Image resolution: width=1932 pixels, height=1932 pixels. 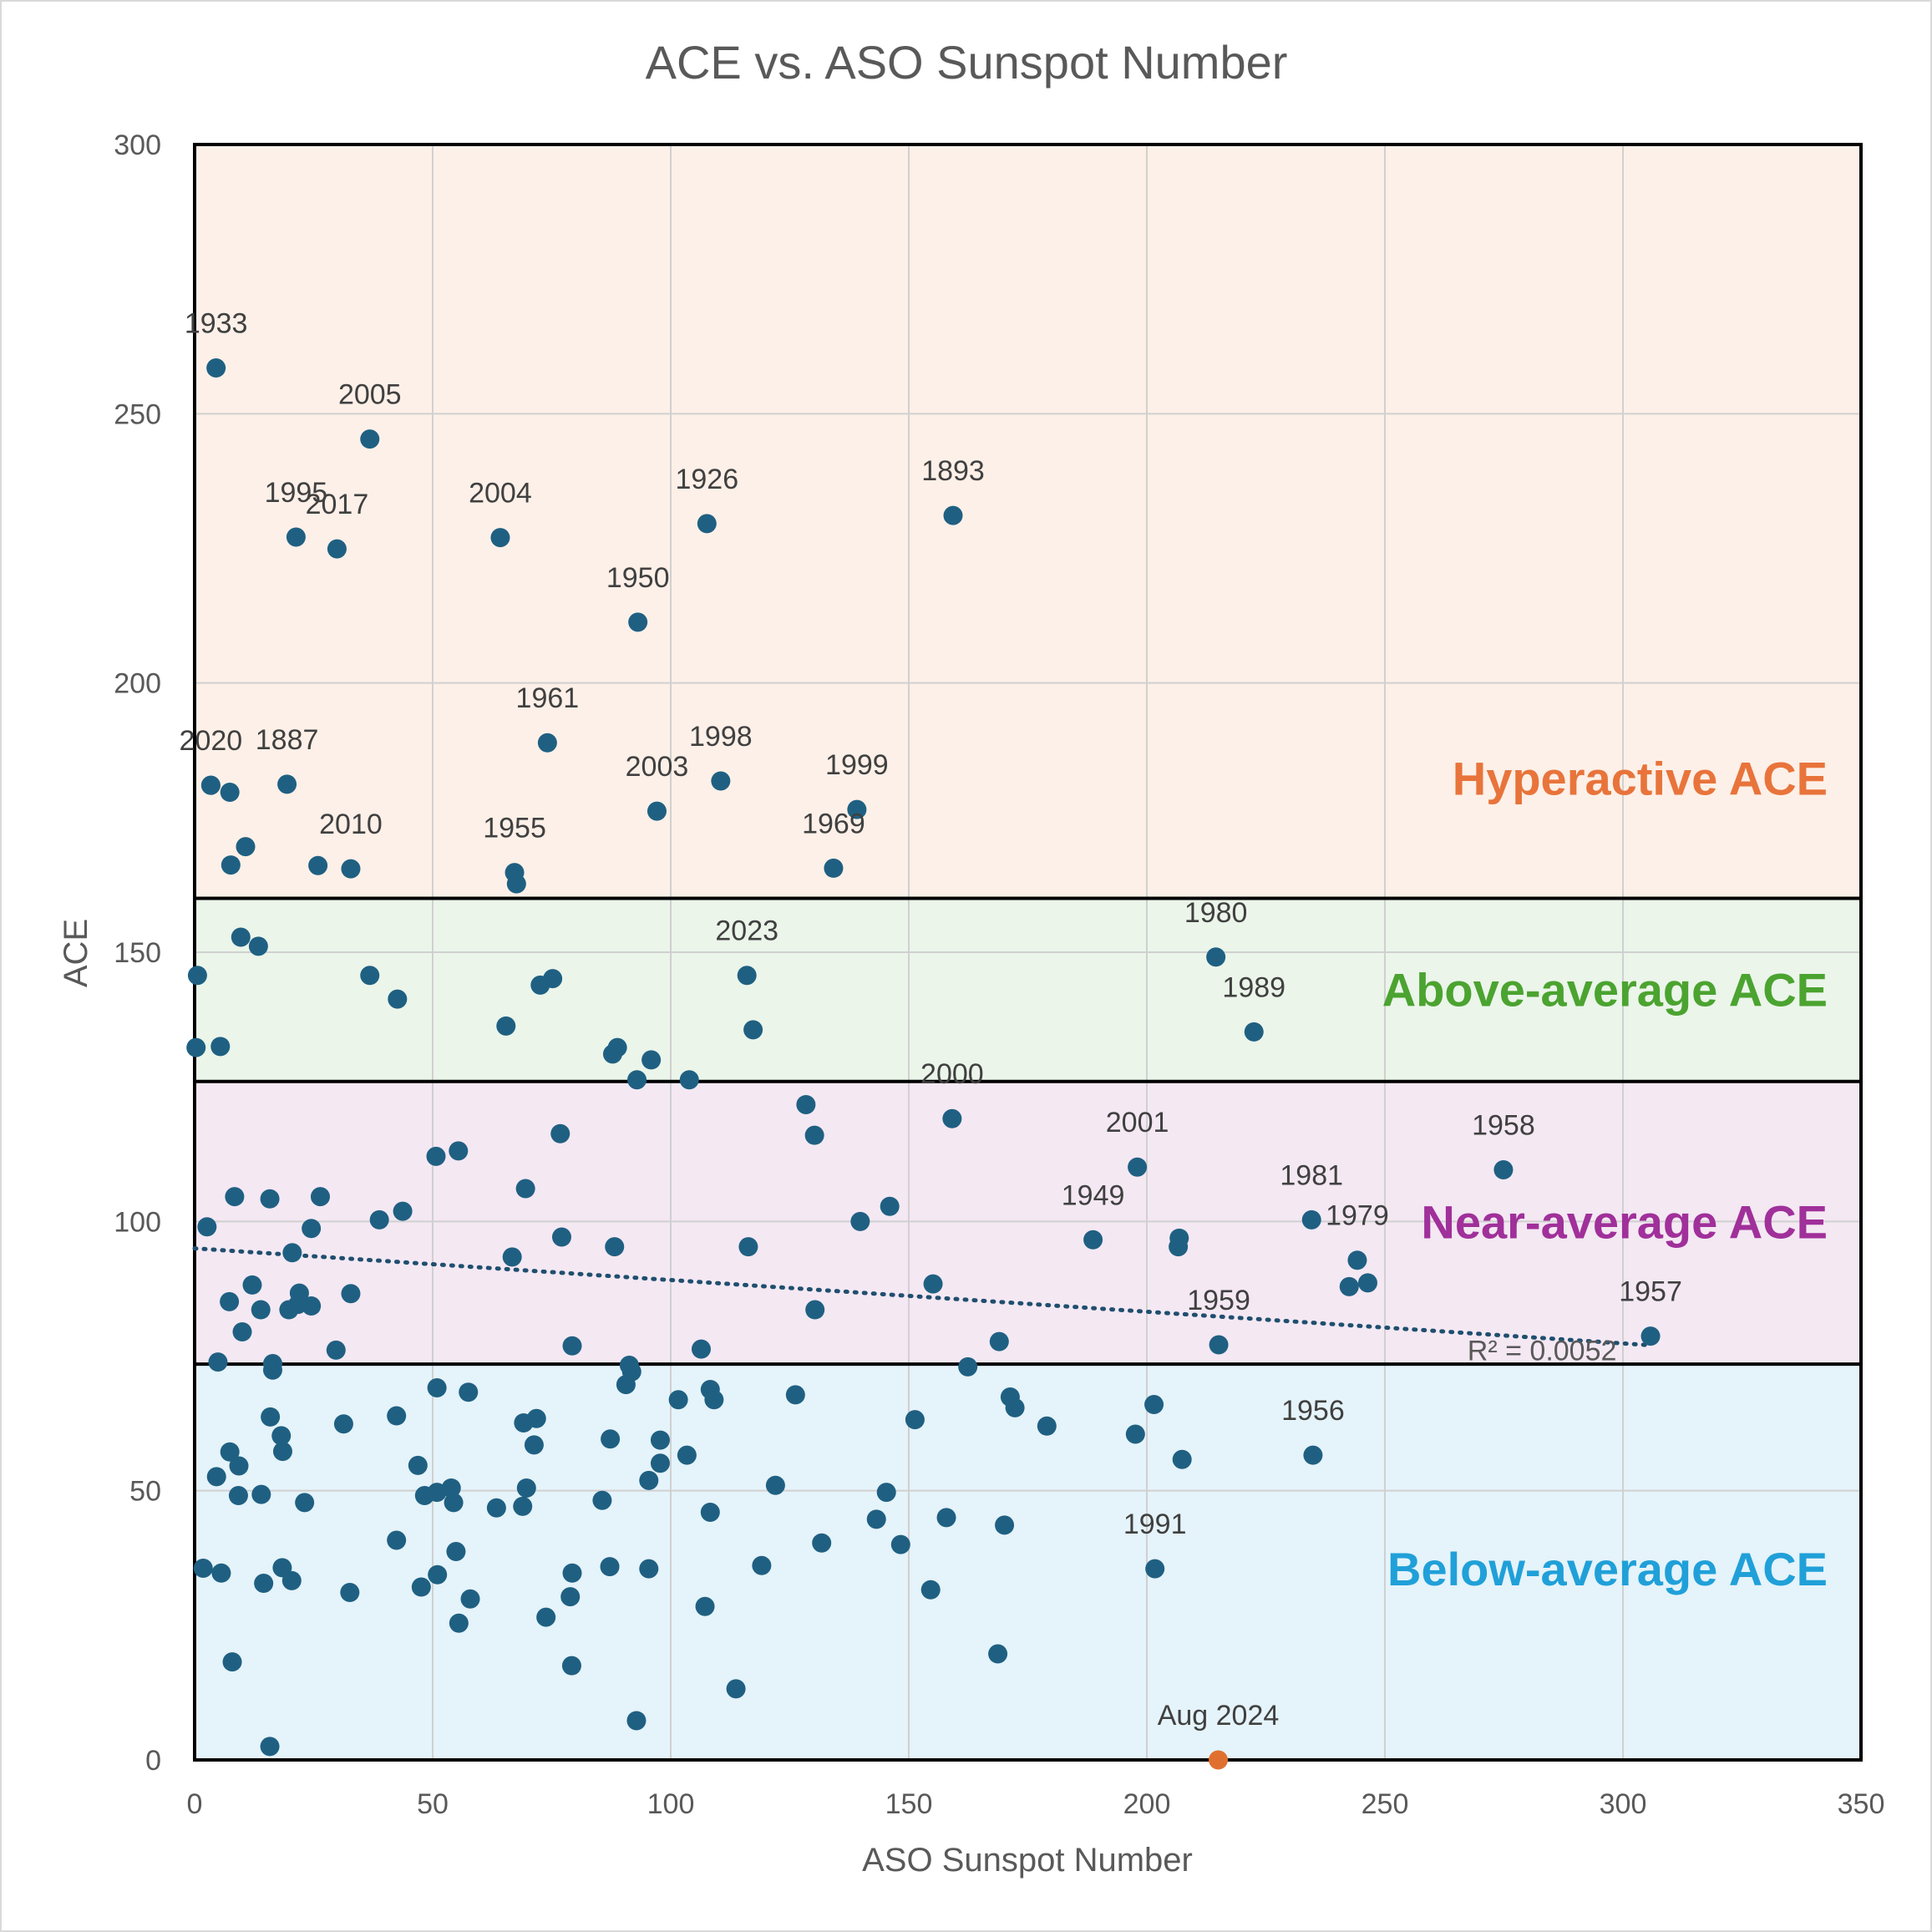 I want to click on x-tick-250: 250, so click(x=1385, y=1804).